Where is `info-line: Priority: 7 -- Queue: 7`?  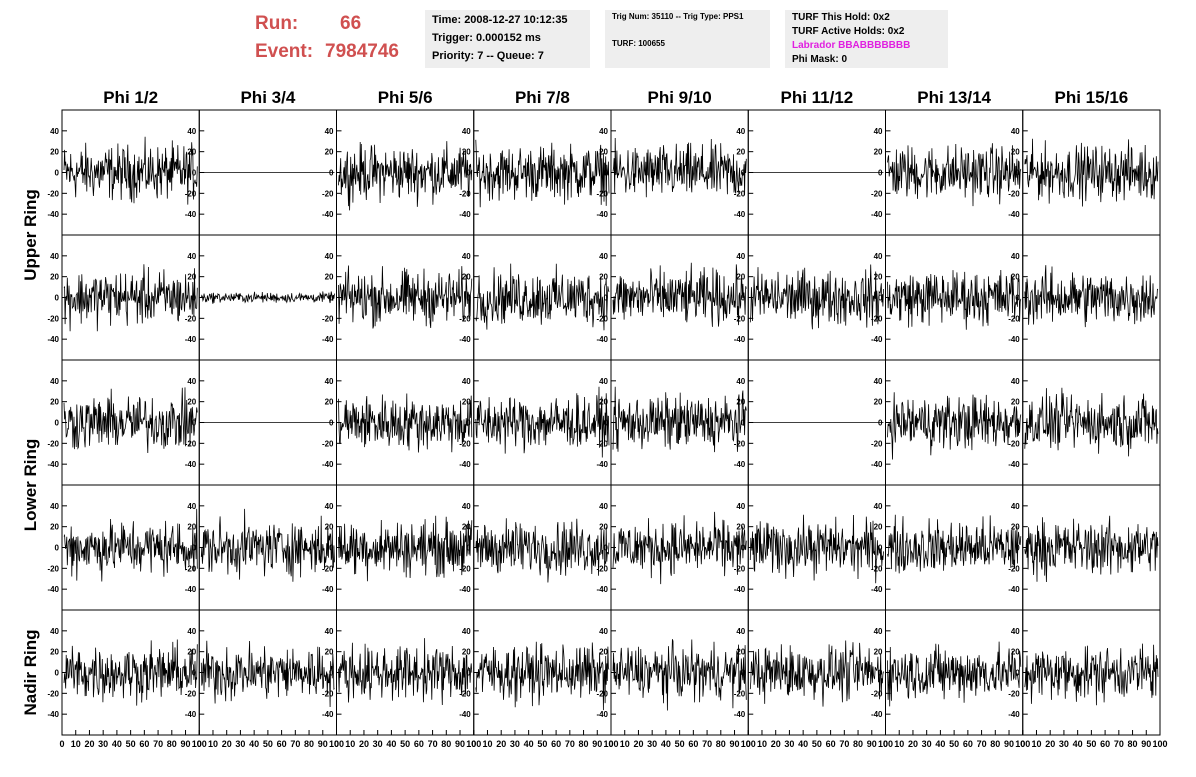 info-line: Priority: 7 -- Queue: 7 is located at coordinates (488, 56).